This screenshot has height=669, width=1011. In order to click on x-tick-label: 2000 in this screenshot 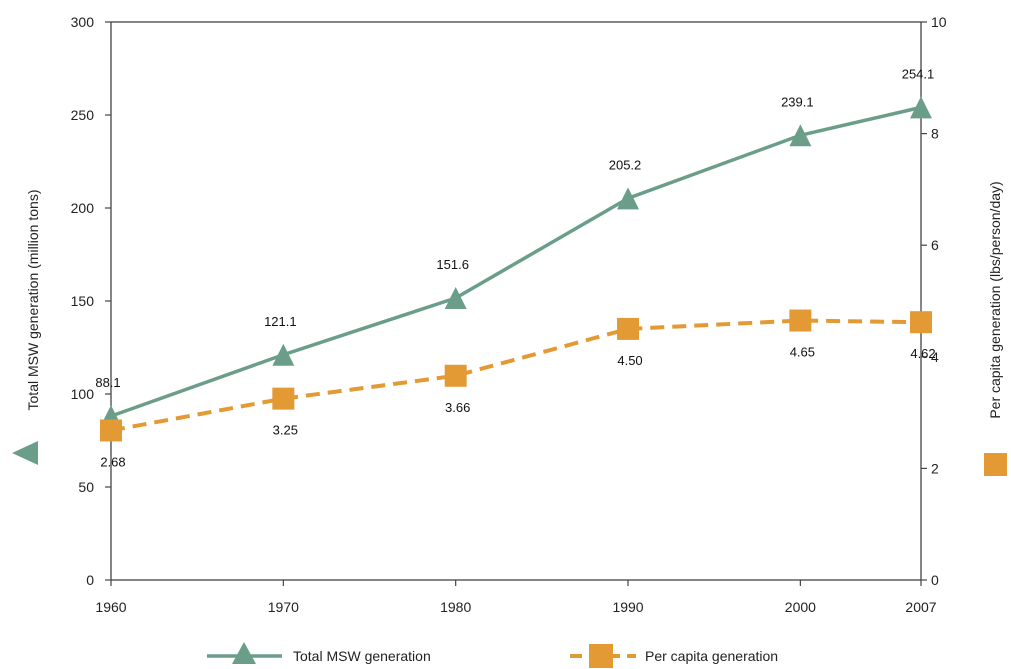, I will do `click(800, 607)`.